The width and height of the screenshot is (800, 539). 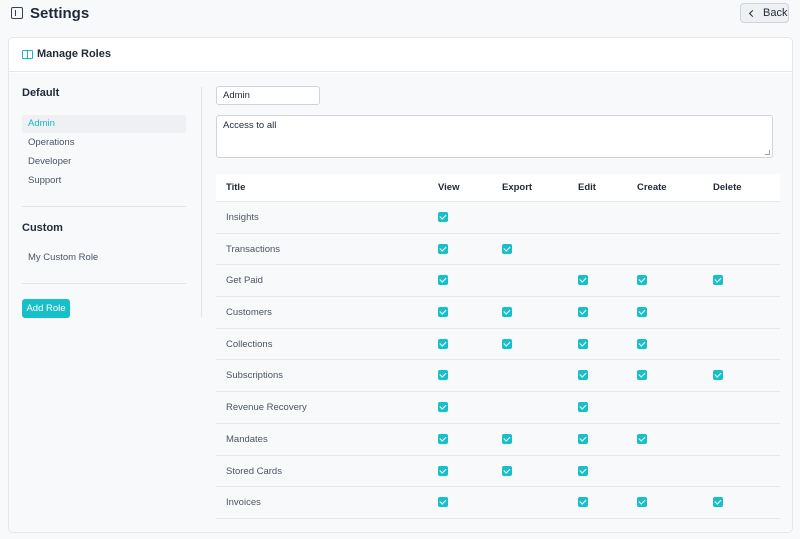 I want to click on role-item-admin: Admin, so click(x=104, y=124).